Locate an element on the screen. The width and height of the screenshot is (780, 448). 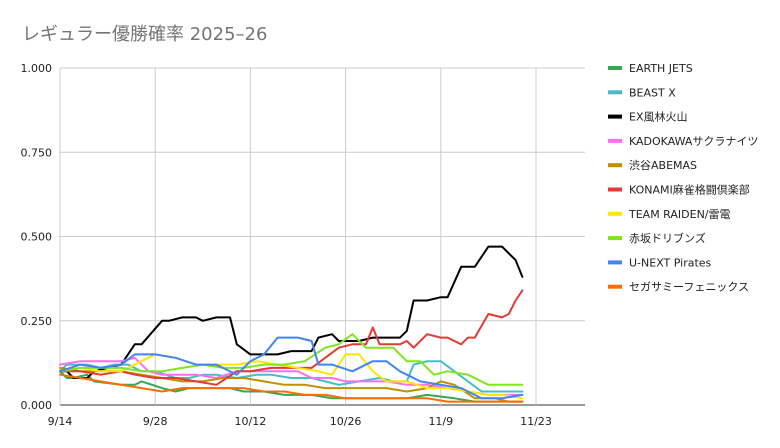
x-tick-label: 9/28 is located at coordinates (155, 421).